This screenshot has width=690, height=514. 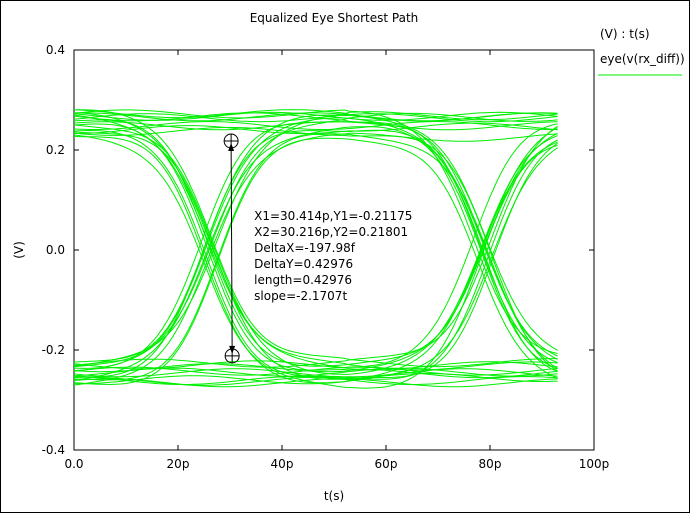 I want to click on y-tick-label: 0.0, so click(x=55, y=250).